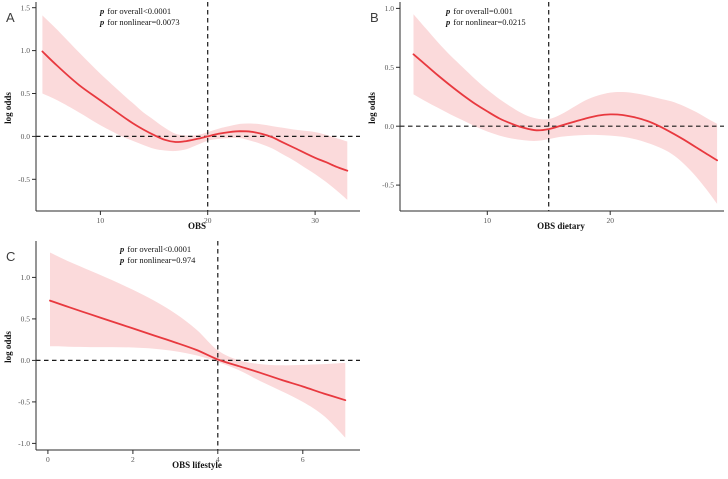 The image size is (728, 479). What do you see at coordinates (24, 443) in the screenshot?
I see `y-tick-label: -1.0` at bounding box center [24, 443].